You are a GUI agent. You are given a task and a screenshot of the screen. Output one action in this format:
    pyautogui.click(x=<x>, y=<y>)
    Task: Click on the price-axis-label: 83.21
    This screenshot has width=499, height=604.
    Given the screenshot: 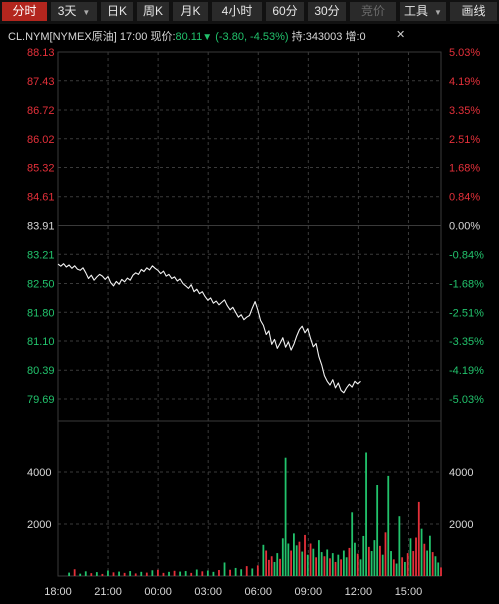 What is the action you would take?
    pyautogui.click(x=41, y=255)
    